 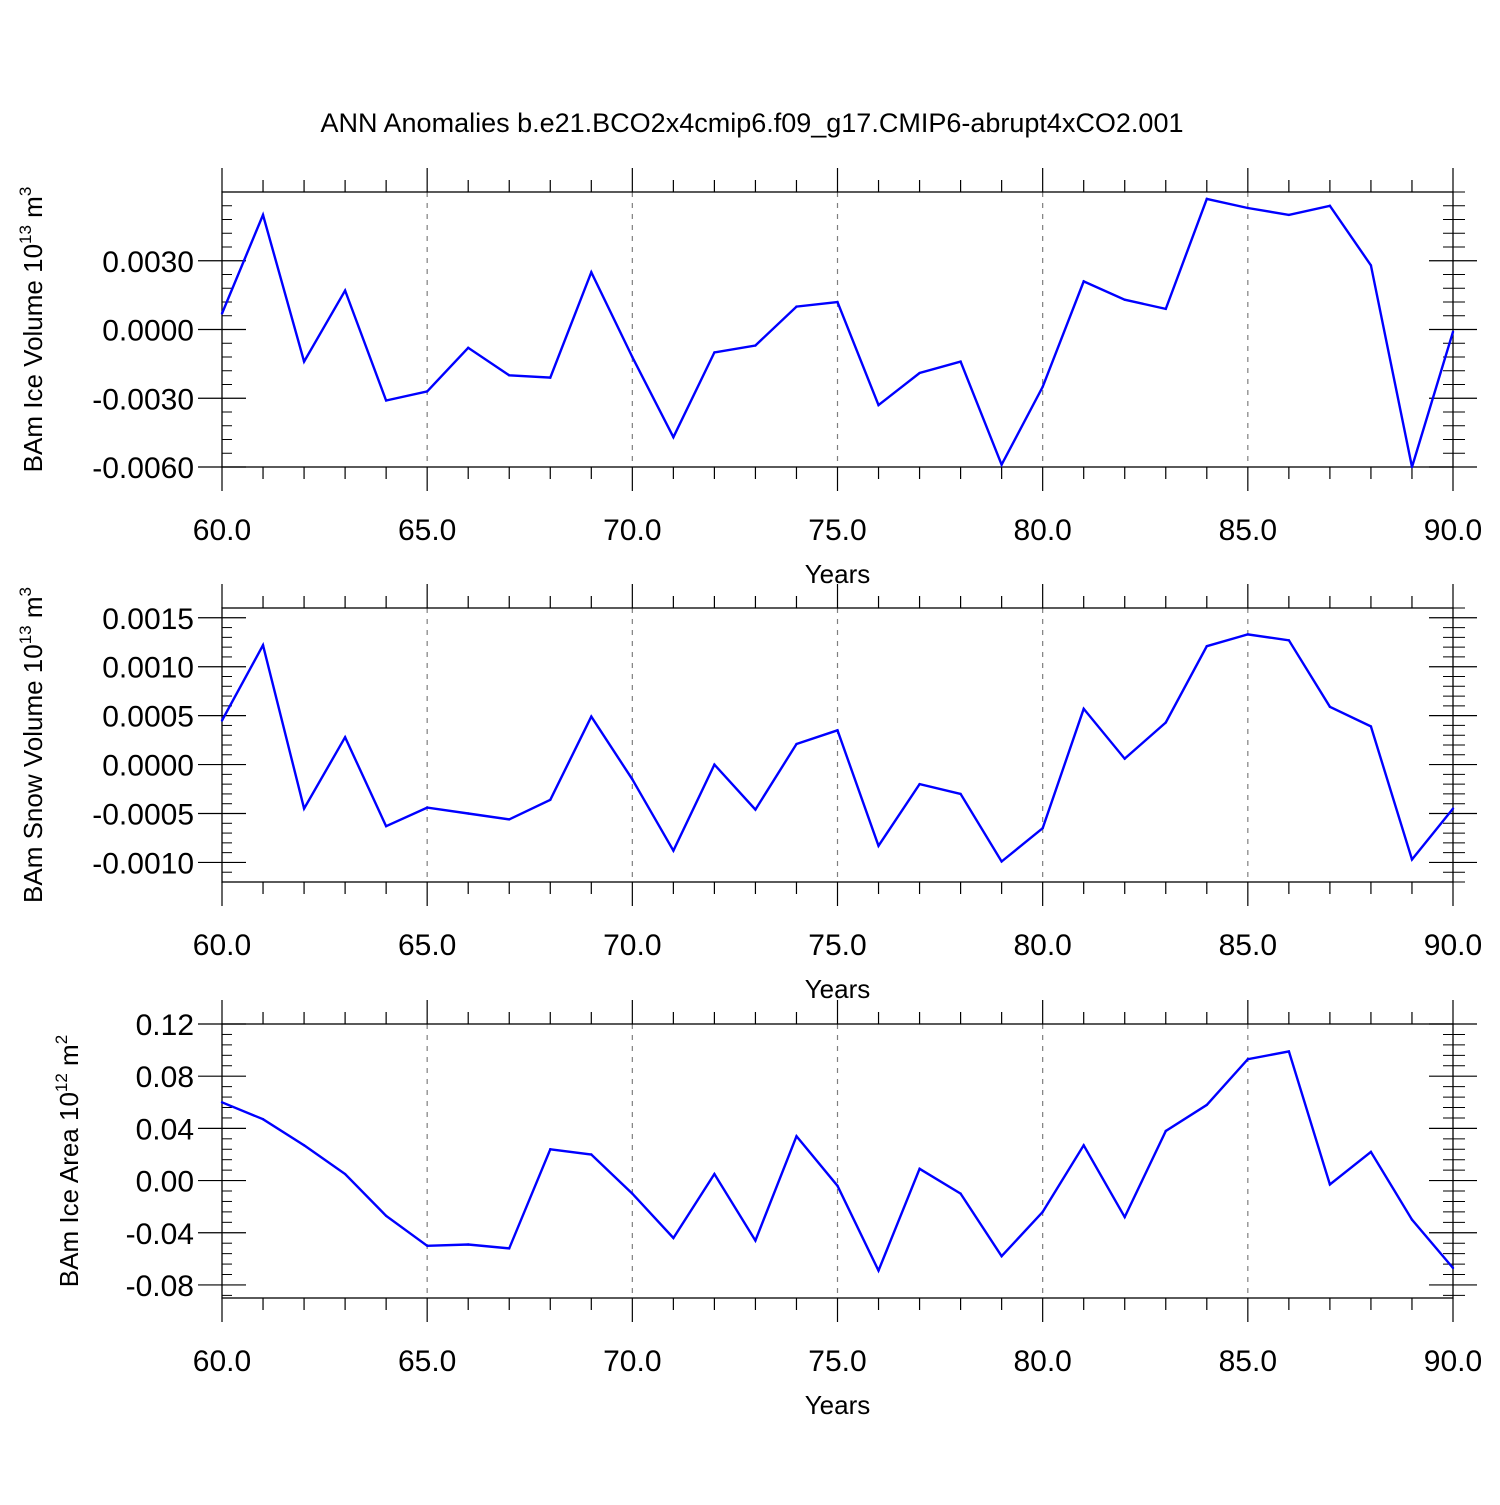 I want to click on y-tick-label: 0.08, so click(x=165, y=1077).